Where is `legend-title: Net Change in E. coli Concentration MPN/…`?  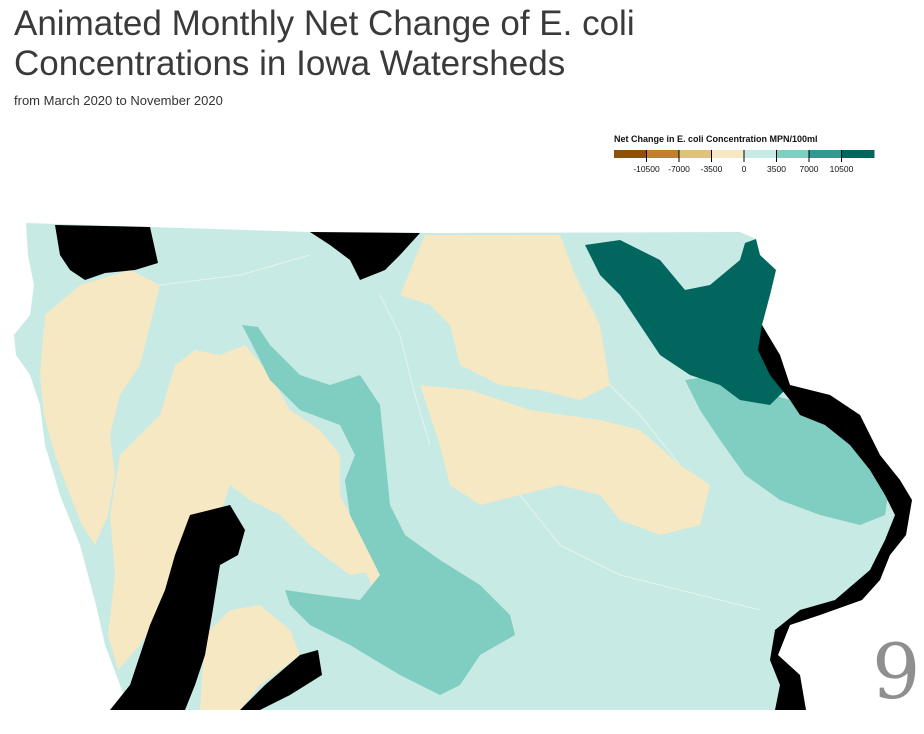
legend-title: Net Change in E. coli Concentration MPN/… is located at coordinates (716, 139).